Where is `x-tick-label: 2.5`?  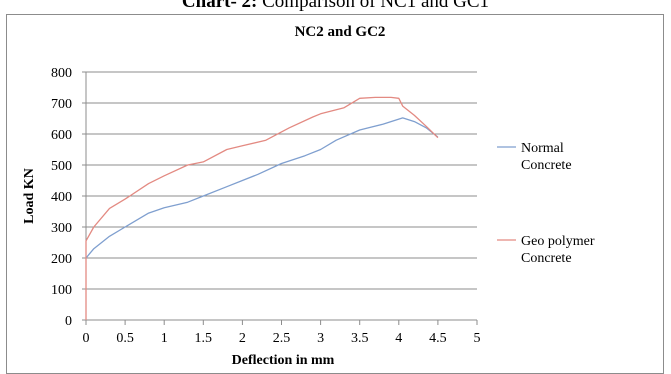
x-tick-label: 2.5 is located at coordinates (282, 338).